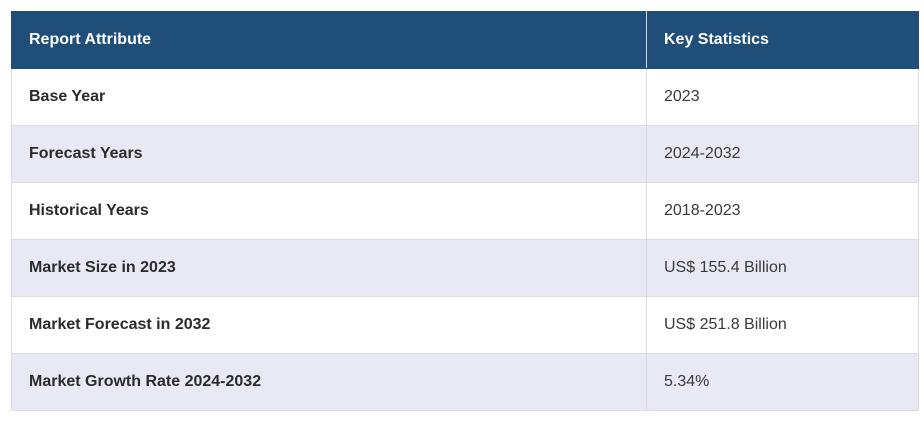 Image resolution: width=924 pixels, height=423 pixels. Describe the element at coordinates (329, 211) in the screenshot. I see `row-attribute: Historical Years` at that location.